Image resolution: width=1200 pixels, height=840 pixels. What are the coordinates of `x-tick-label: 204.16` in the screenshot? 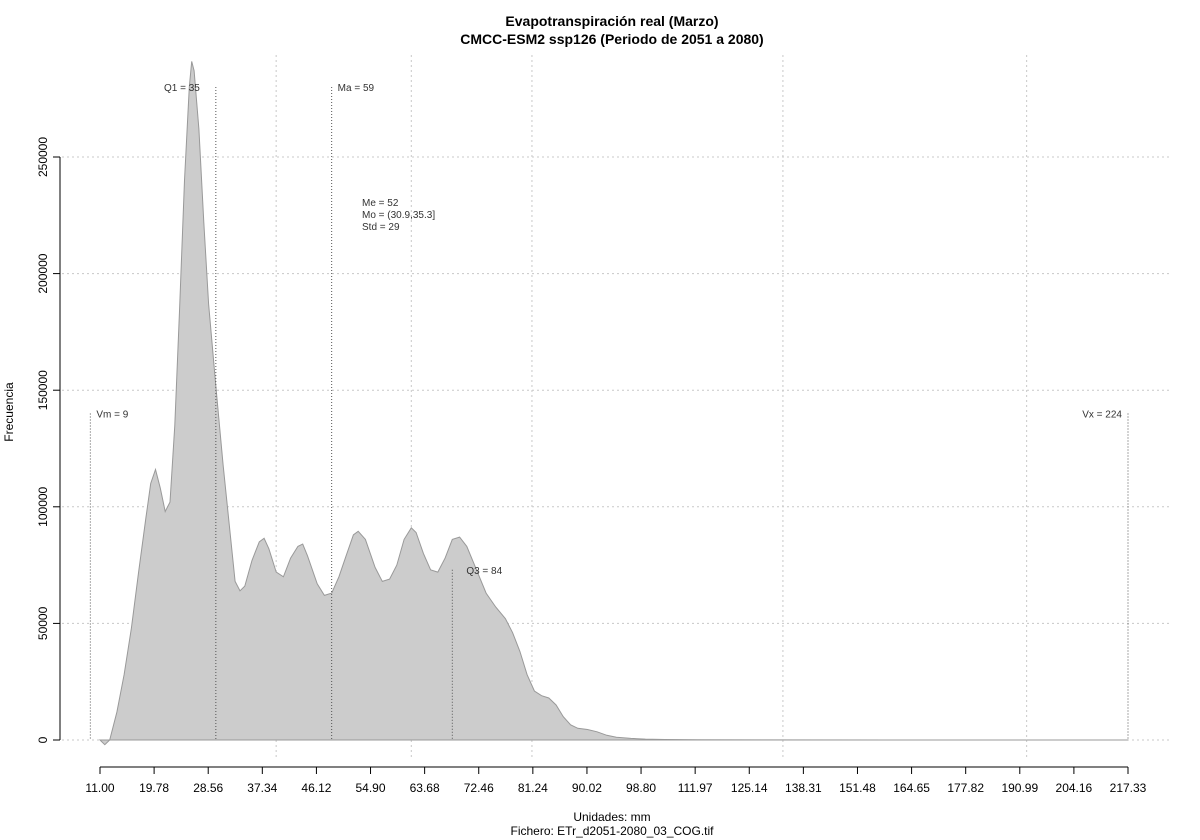 It's located at (1074, 788).